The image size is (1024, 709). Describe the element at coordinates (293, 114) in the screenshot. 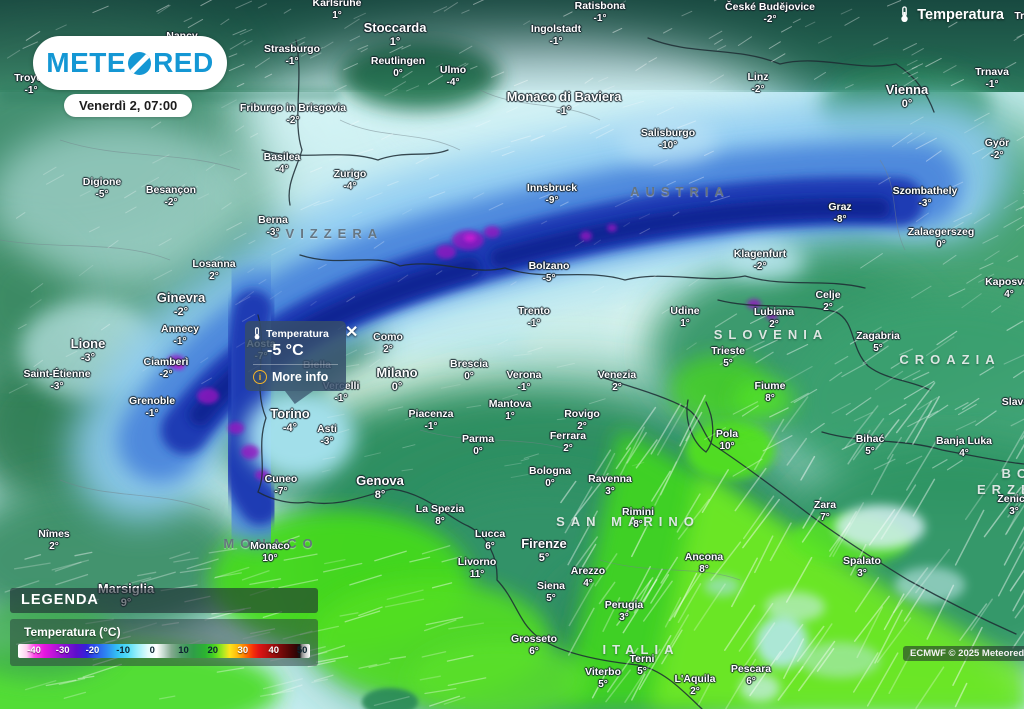

I see `city-label: Friburgo in Brisgovia -2°` at that location.